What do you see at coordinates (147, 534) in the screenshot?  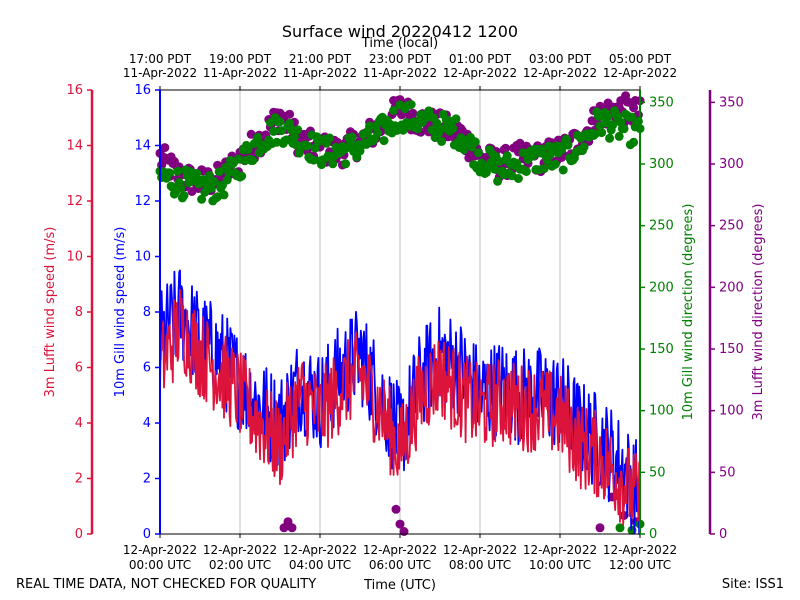 I see `gill_speed-tick-label-0: 0` at bounding box center [147, 534].